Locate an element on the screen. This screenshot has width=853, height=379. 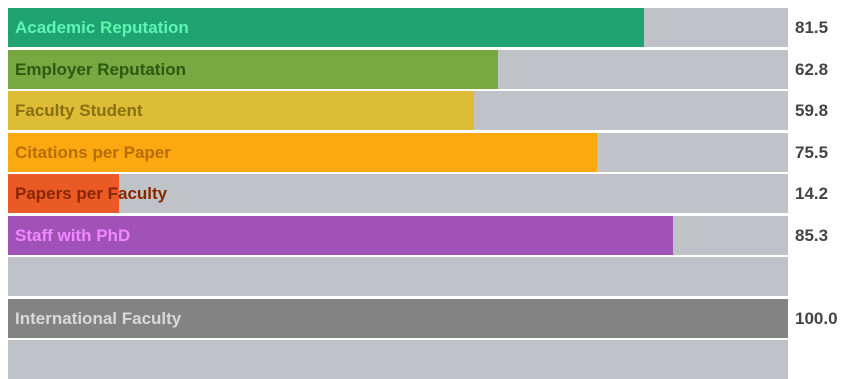
bar-track: Academic Reputation is located at coordinates (398, 27).